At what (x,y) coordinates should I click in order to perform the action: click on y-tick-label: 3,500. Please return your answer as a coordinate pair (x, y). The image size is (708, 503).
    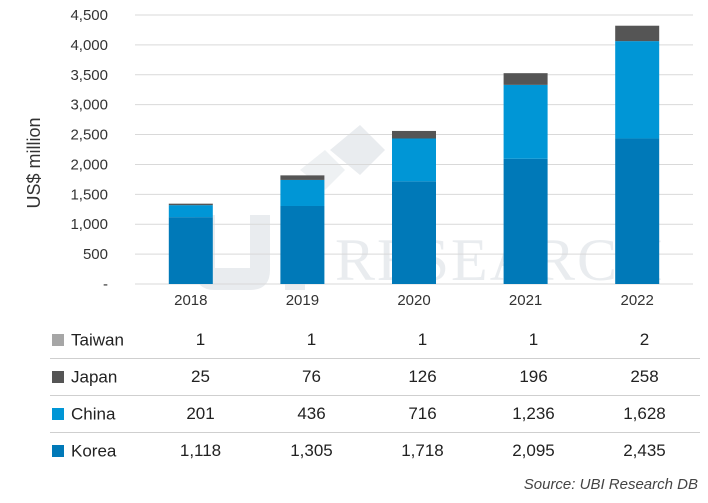
    Looking at the image, I should click on (89, 75).